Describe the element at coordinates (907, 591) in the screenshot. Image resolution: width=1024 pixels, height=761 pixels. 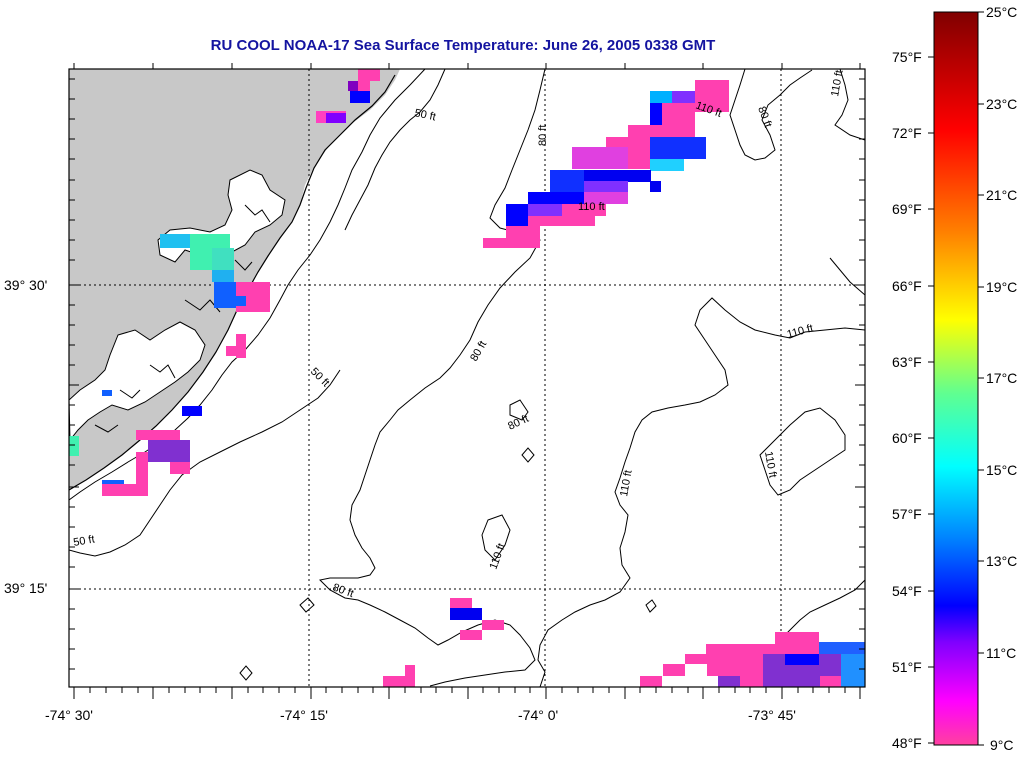
I see `fahrenheit-label: 54°F` at that location.